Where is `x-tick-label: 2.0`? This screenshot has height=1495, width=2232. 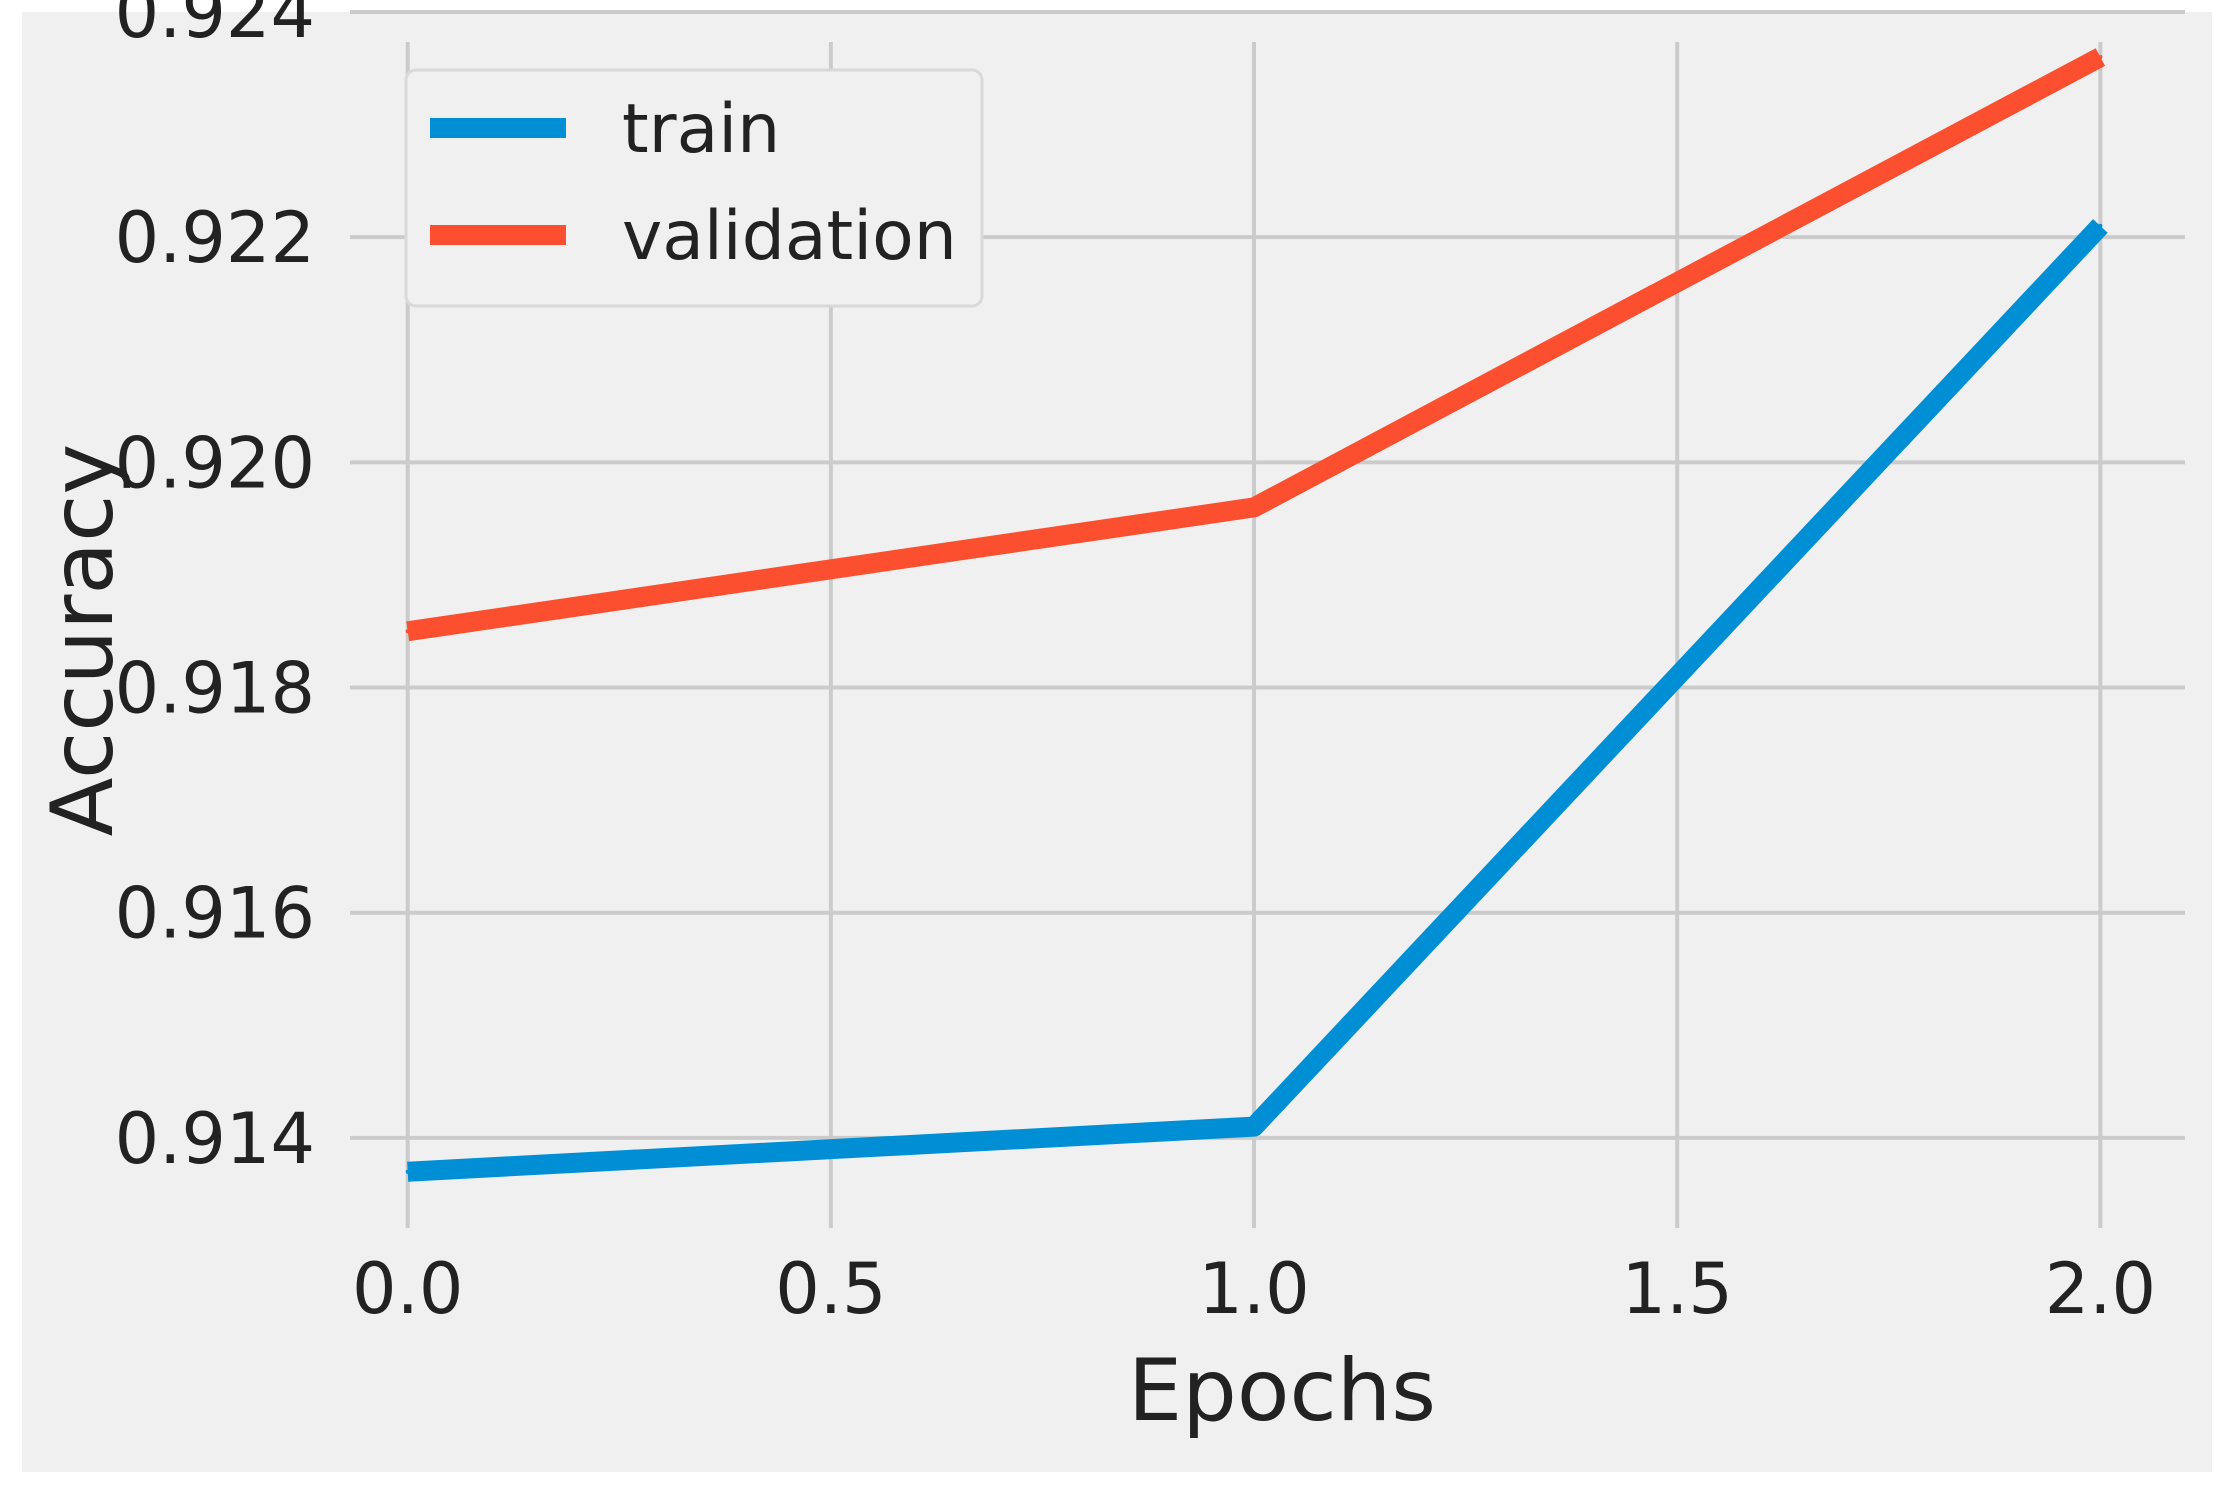
x-tick-label: 2.0 is located at coordinates (2100, 1289).